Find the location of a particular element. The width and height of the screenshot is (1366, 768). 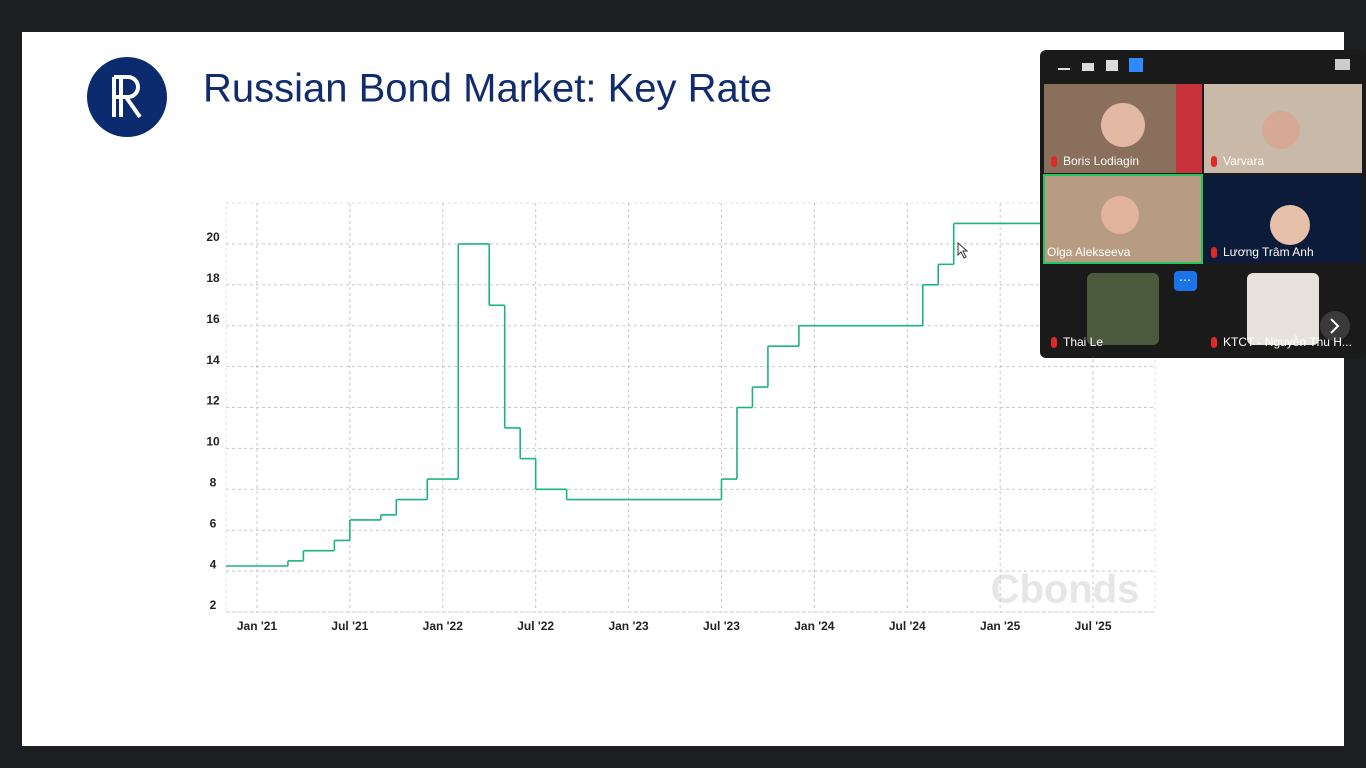

y-tick-label: 18 is located at coordinates (213, 278).